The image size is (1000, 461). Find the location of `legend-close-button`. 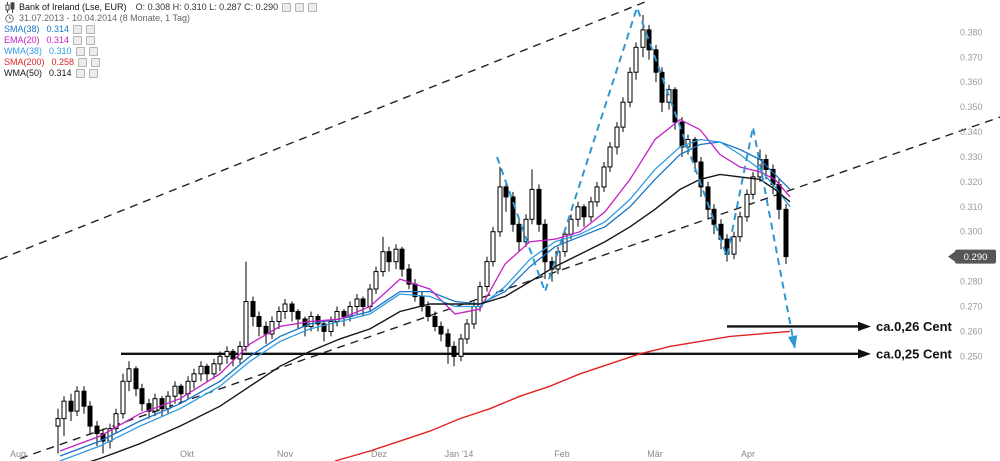

legend-close-button is located at coordinates (313, 7).